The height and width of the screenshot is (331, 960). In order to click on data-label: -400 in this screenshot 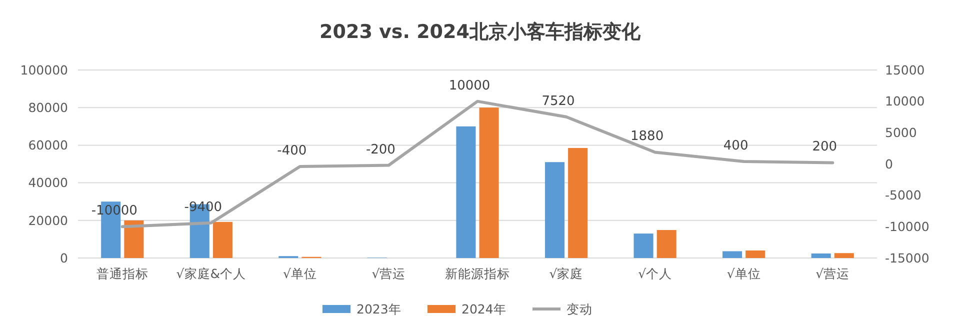, I will do `click(292, 151)`.